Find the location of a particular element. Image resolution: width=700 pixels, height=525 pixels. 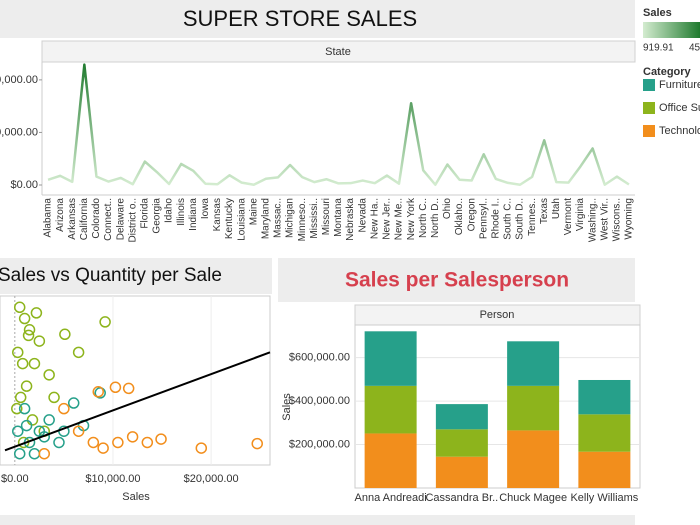

chart-title: Sales per Salesperson is located at coordinates (457, 280).